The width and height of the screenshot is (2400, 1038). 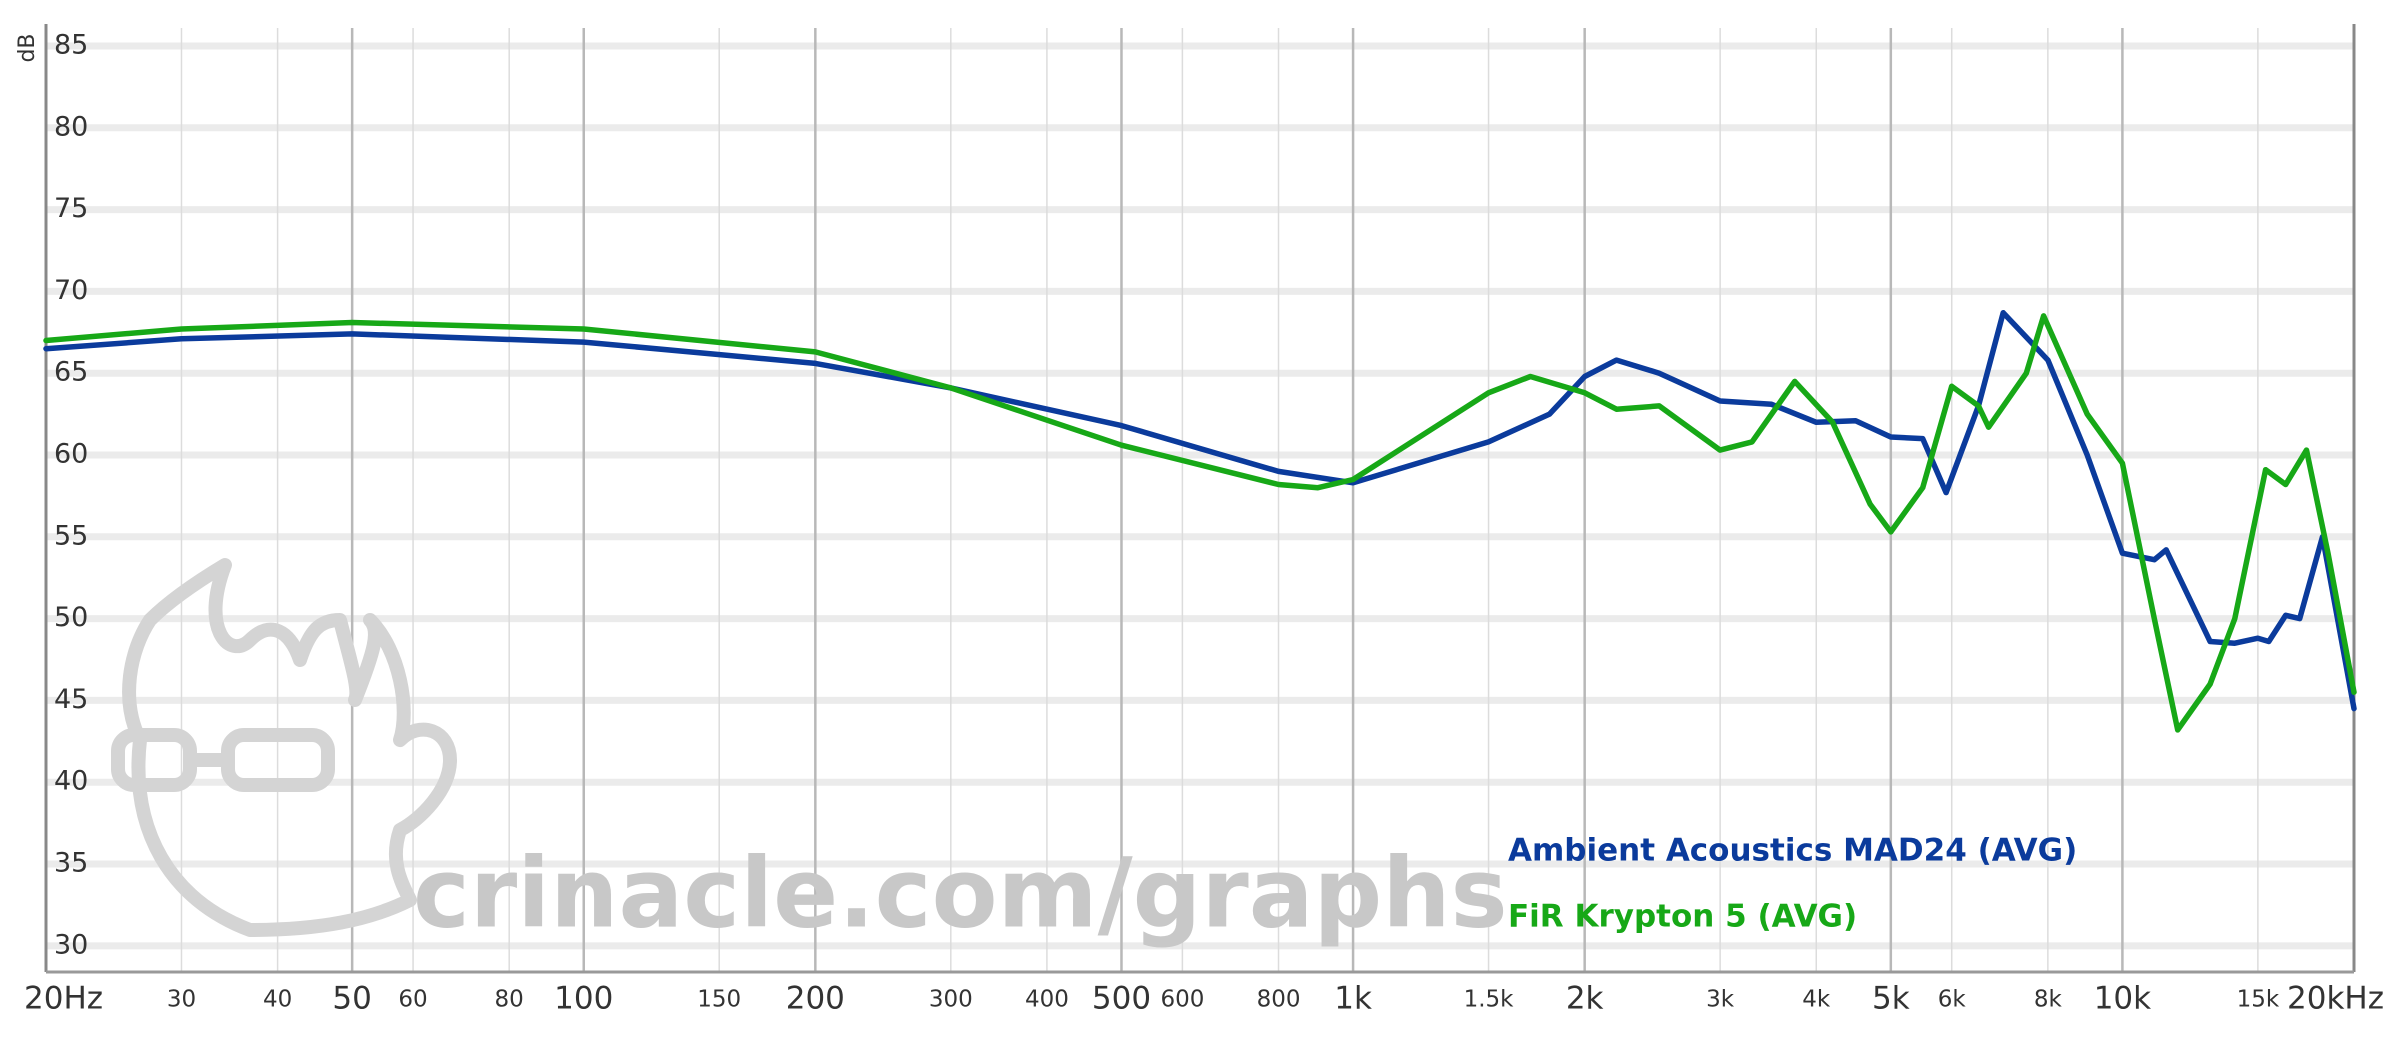 I want to click on x-tick-label: 1k, so click(x=1353, y=999).